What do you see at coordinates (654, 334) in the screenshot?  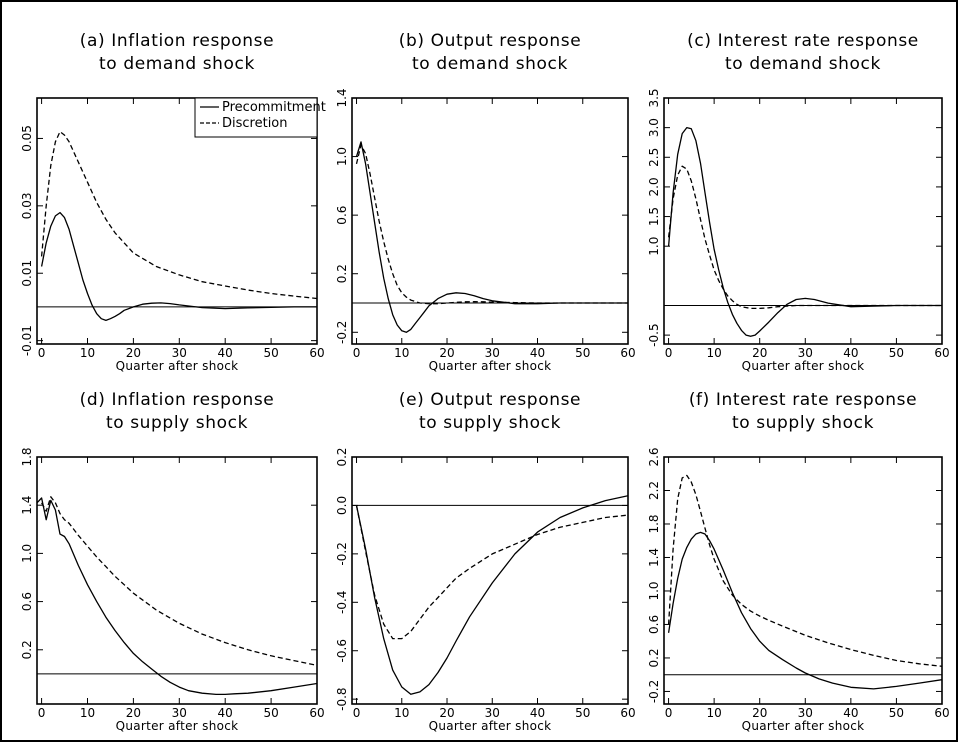 I see `y-tick-label: -0.5` at bounding box center [654, 334].